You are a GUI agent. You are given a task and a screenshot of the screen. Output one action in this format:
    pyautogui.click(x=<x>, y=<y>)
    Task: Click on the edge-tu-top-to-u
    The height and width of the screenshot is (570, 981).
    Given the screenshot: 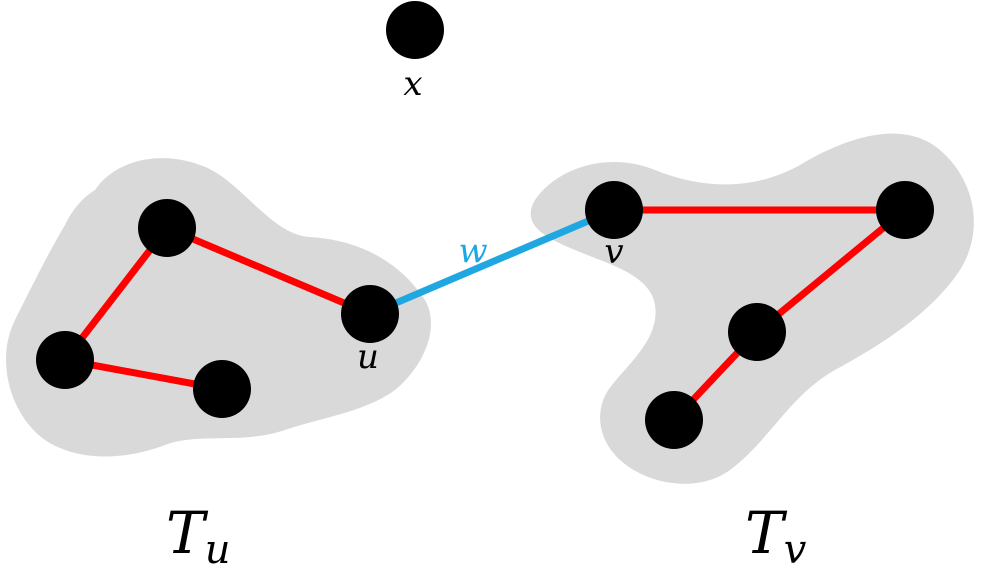 What is the action you would take?
    pyautogui.click(x=268, y=271)
    